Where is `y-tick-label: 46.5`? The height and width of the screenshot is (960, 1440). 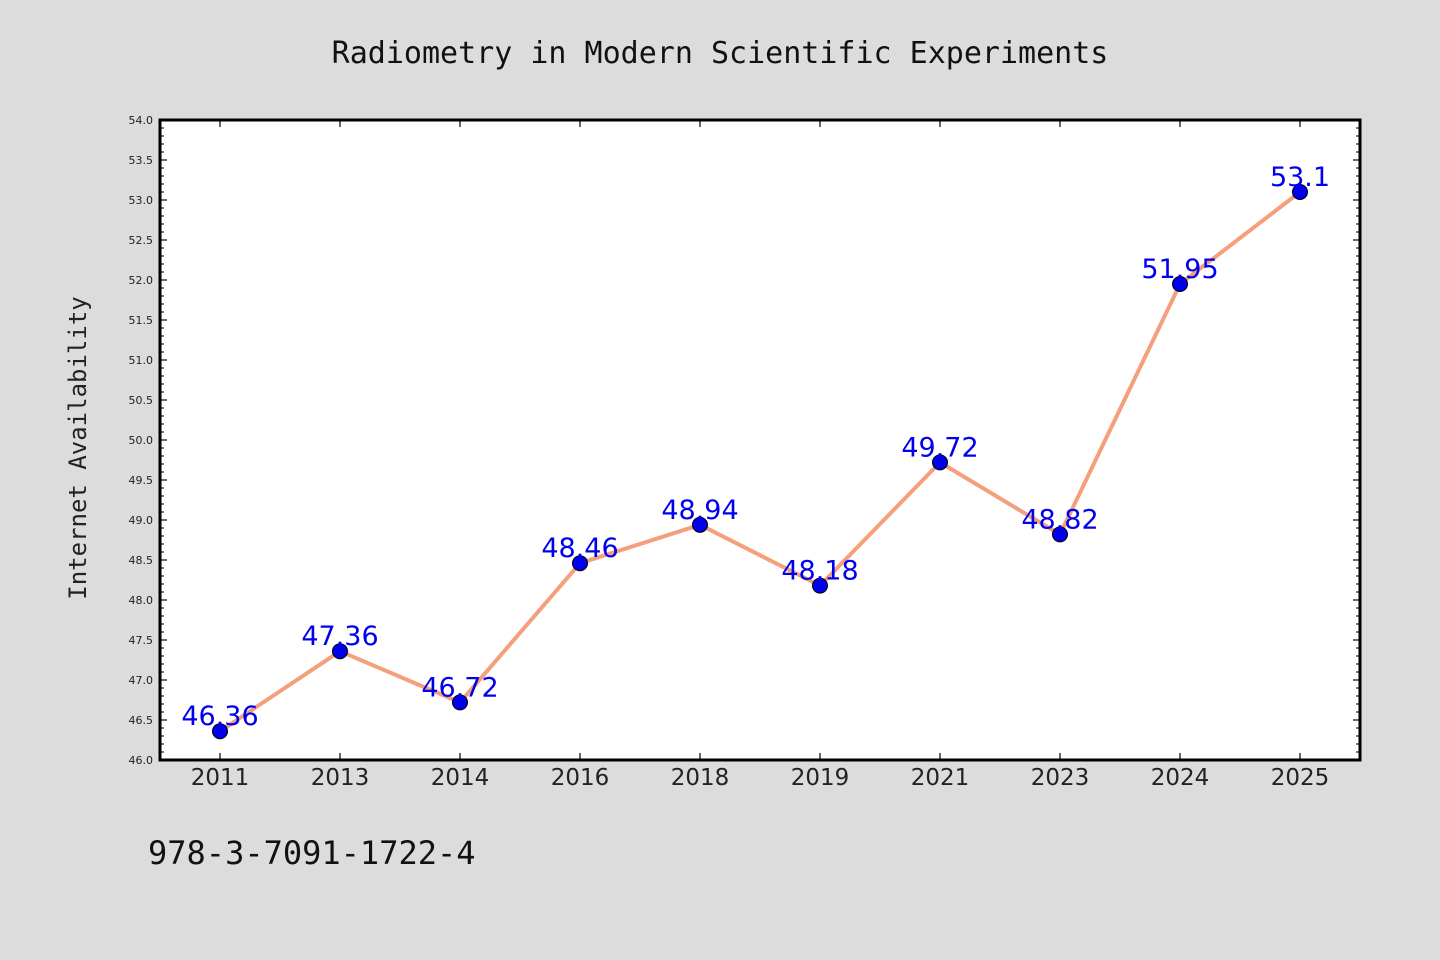 y-tick-label: 46.5 is located at coordinates (141, 720).